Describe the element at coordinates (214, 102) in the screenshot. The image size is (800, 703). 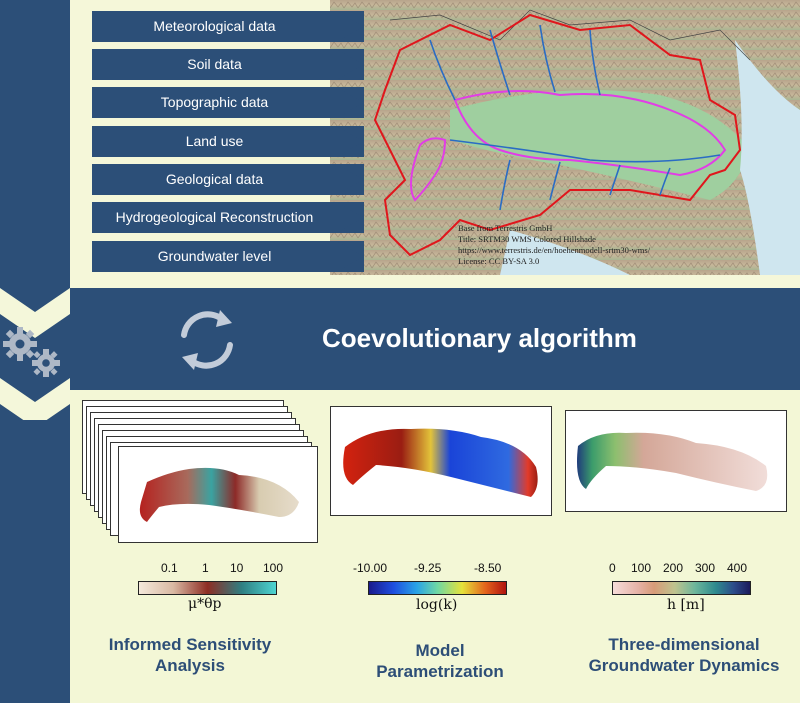
I see `data-source-label: Topographic data` at that location.